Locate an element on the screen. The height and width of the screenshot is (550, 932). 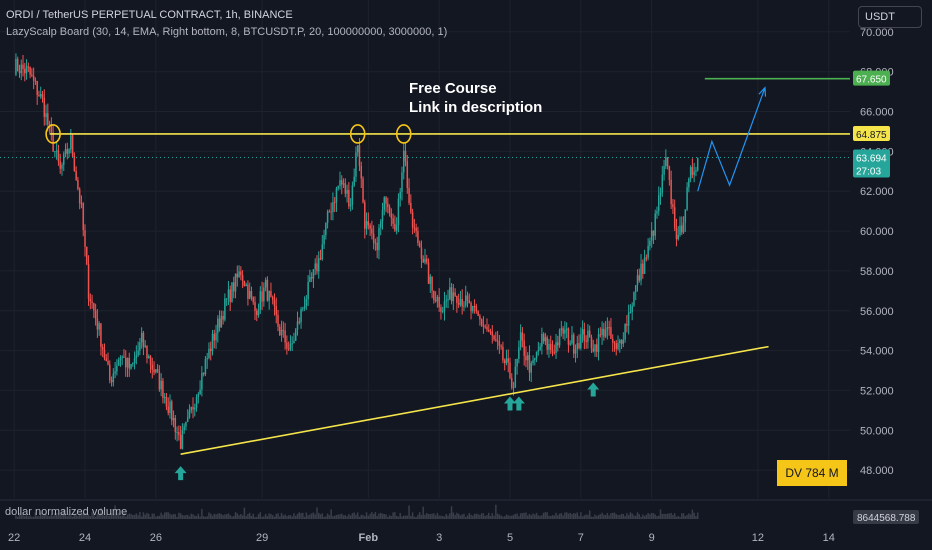
current-price-label: 63.694 is located at coordinates (871, 158).